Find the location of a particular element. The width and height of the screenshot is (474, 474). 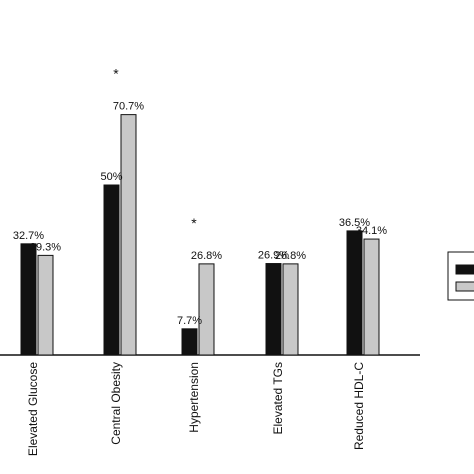

value-label-series-1-3: 26.9% is located at coordinates (273, 256).